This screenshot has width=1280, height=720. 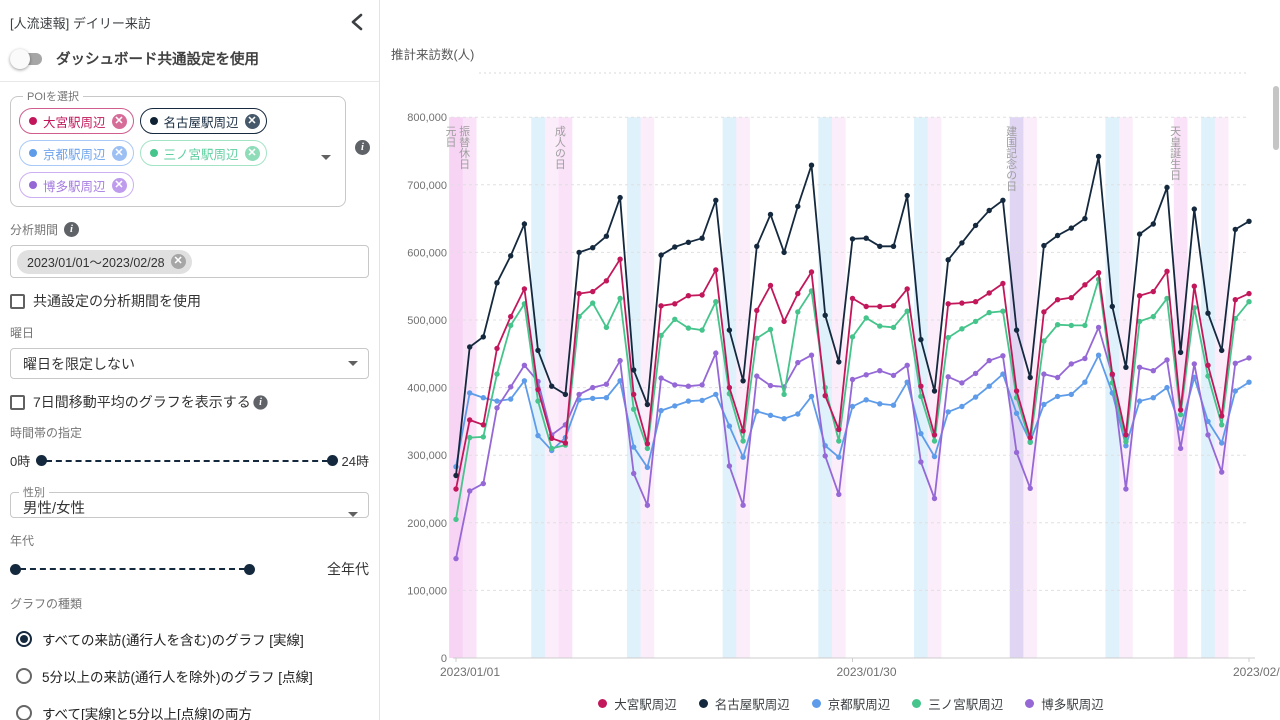 I want to click on svg-text: 700,000, so click(x=427, y=186).